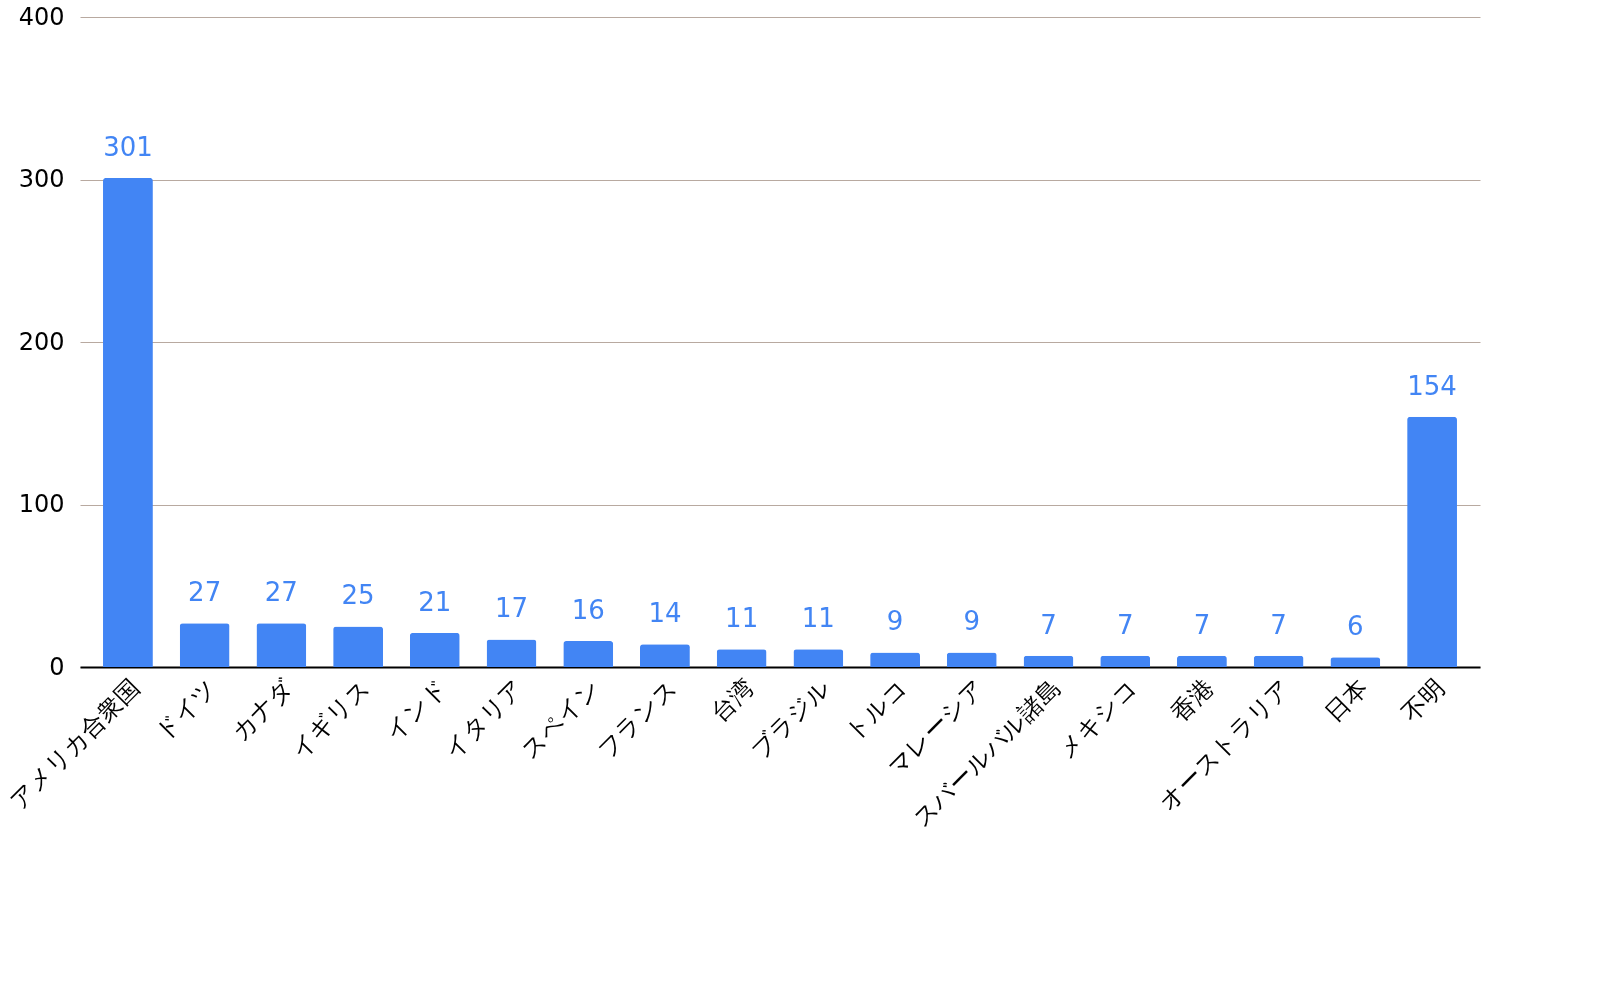 The width and height of the screenshot is (1600, 988). What do you see at coordinates (41, 16) in the screenshot?
I see `y-tick-label: 400` at bounding box center [41, 16].